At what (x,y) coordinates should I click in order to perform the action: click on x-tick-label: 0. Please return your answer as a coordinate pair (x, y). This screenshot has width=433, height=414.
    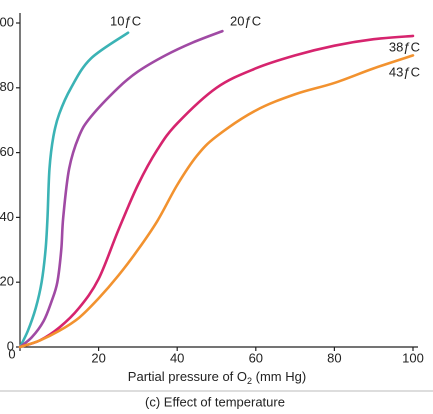
    Looking at the image, I should click on (11, 353).